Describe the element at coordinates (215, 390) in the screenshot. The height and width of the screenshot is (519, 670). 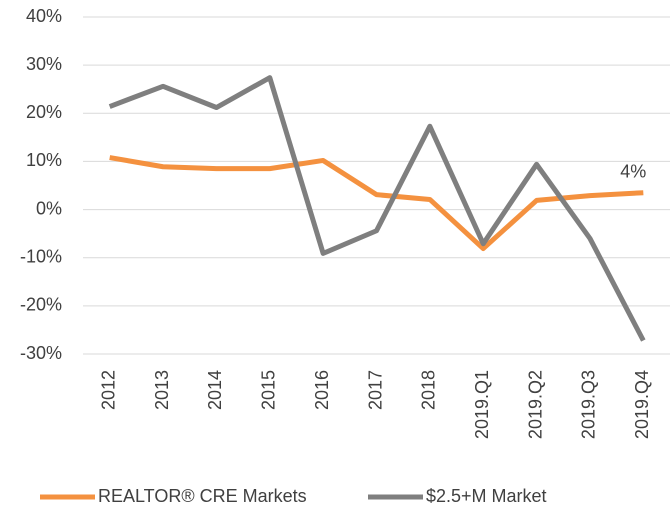
I see `x-tick-label: 2014` at that location.